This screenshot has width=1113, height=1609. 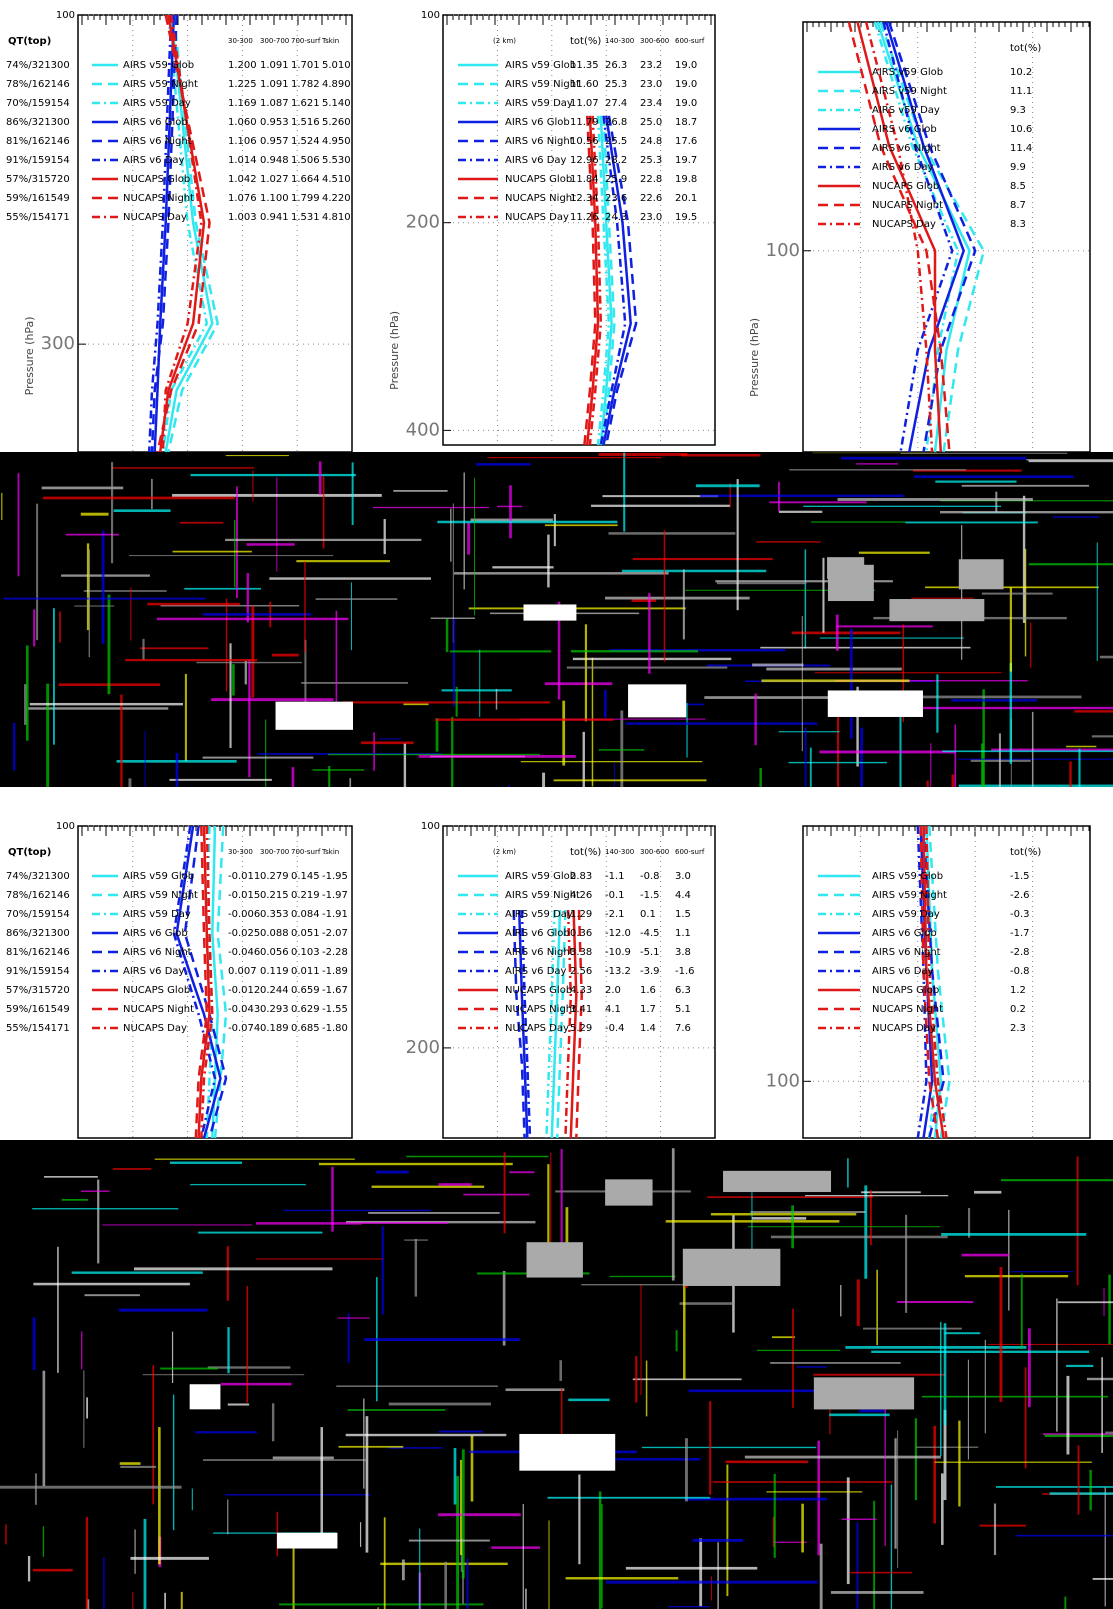 I want to click on legend-label: NUCAPS Glob, so click(x=905, y=186).